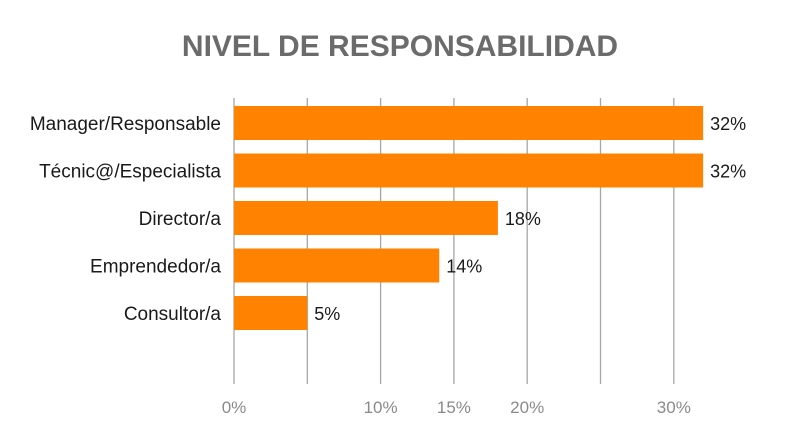 The height and width of the screenshot is (436, 800). I want to click on x-tick-label: 15%, so click(454, 407).